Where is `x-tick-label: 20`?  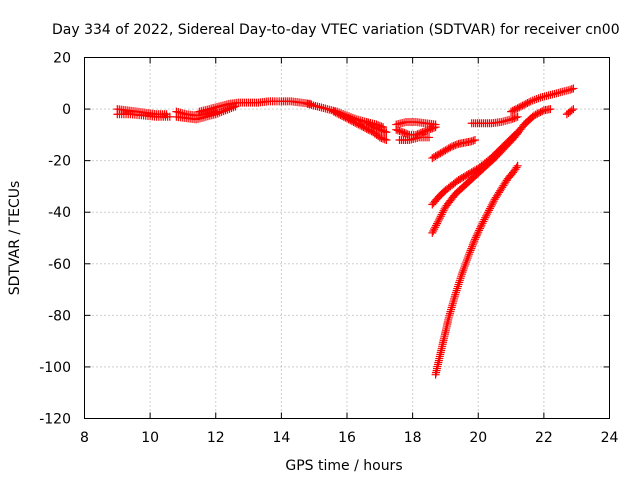
x-tick-label: 20 is located at coordinates (478, 438).